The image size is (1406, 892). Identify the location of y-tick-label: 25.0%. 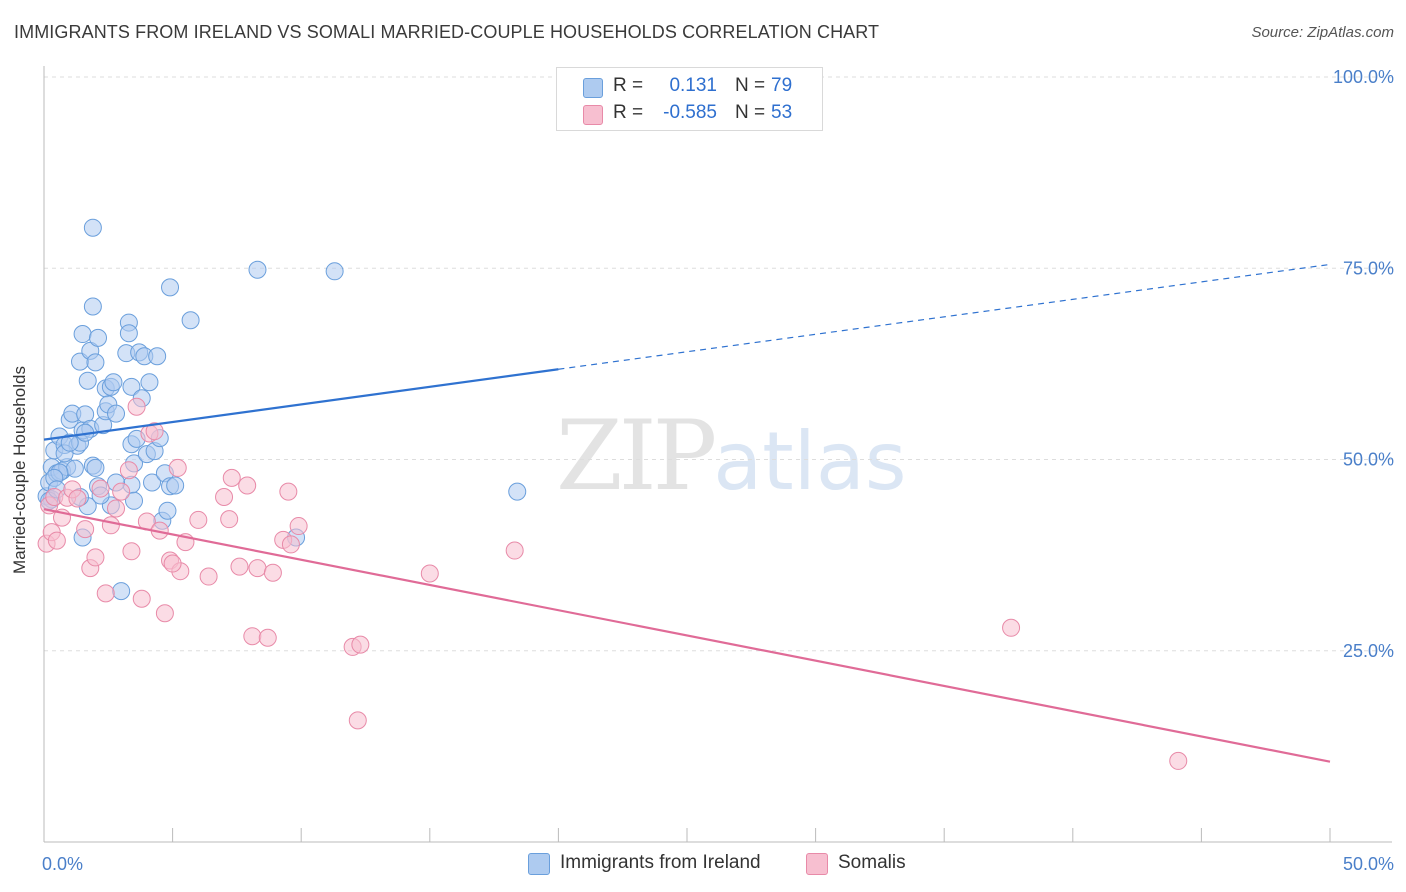
(1368, 651).